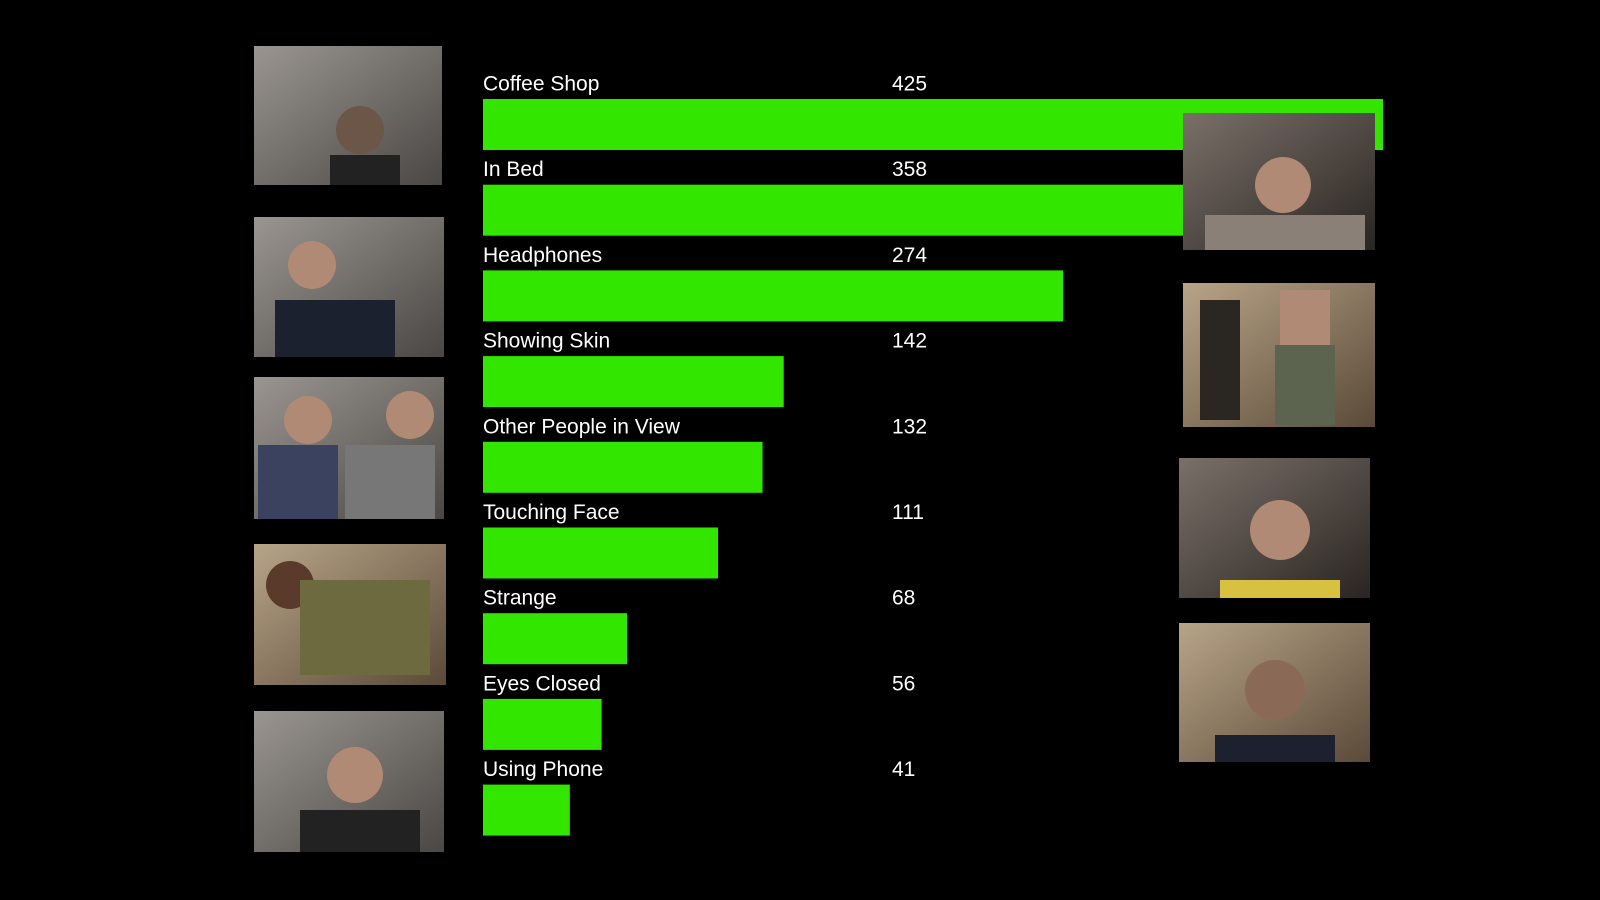  What do you see at coordinates (542, 255) in the screenshot?
I see `category-label: Headphones` at bounding box center [542, 255].